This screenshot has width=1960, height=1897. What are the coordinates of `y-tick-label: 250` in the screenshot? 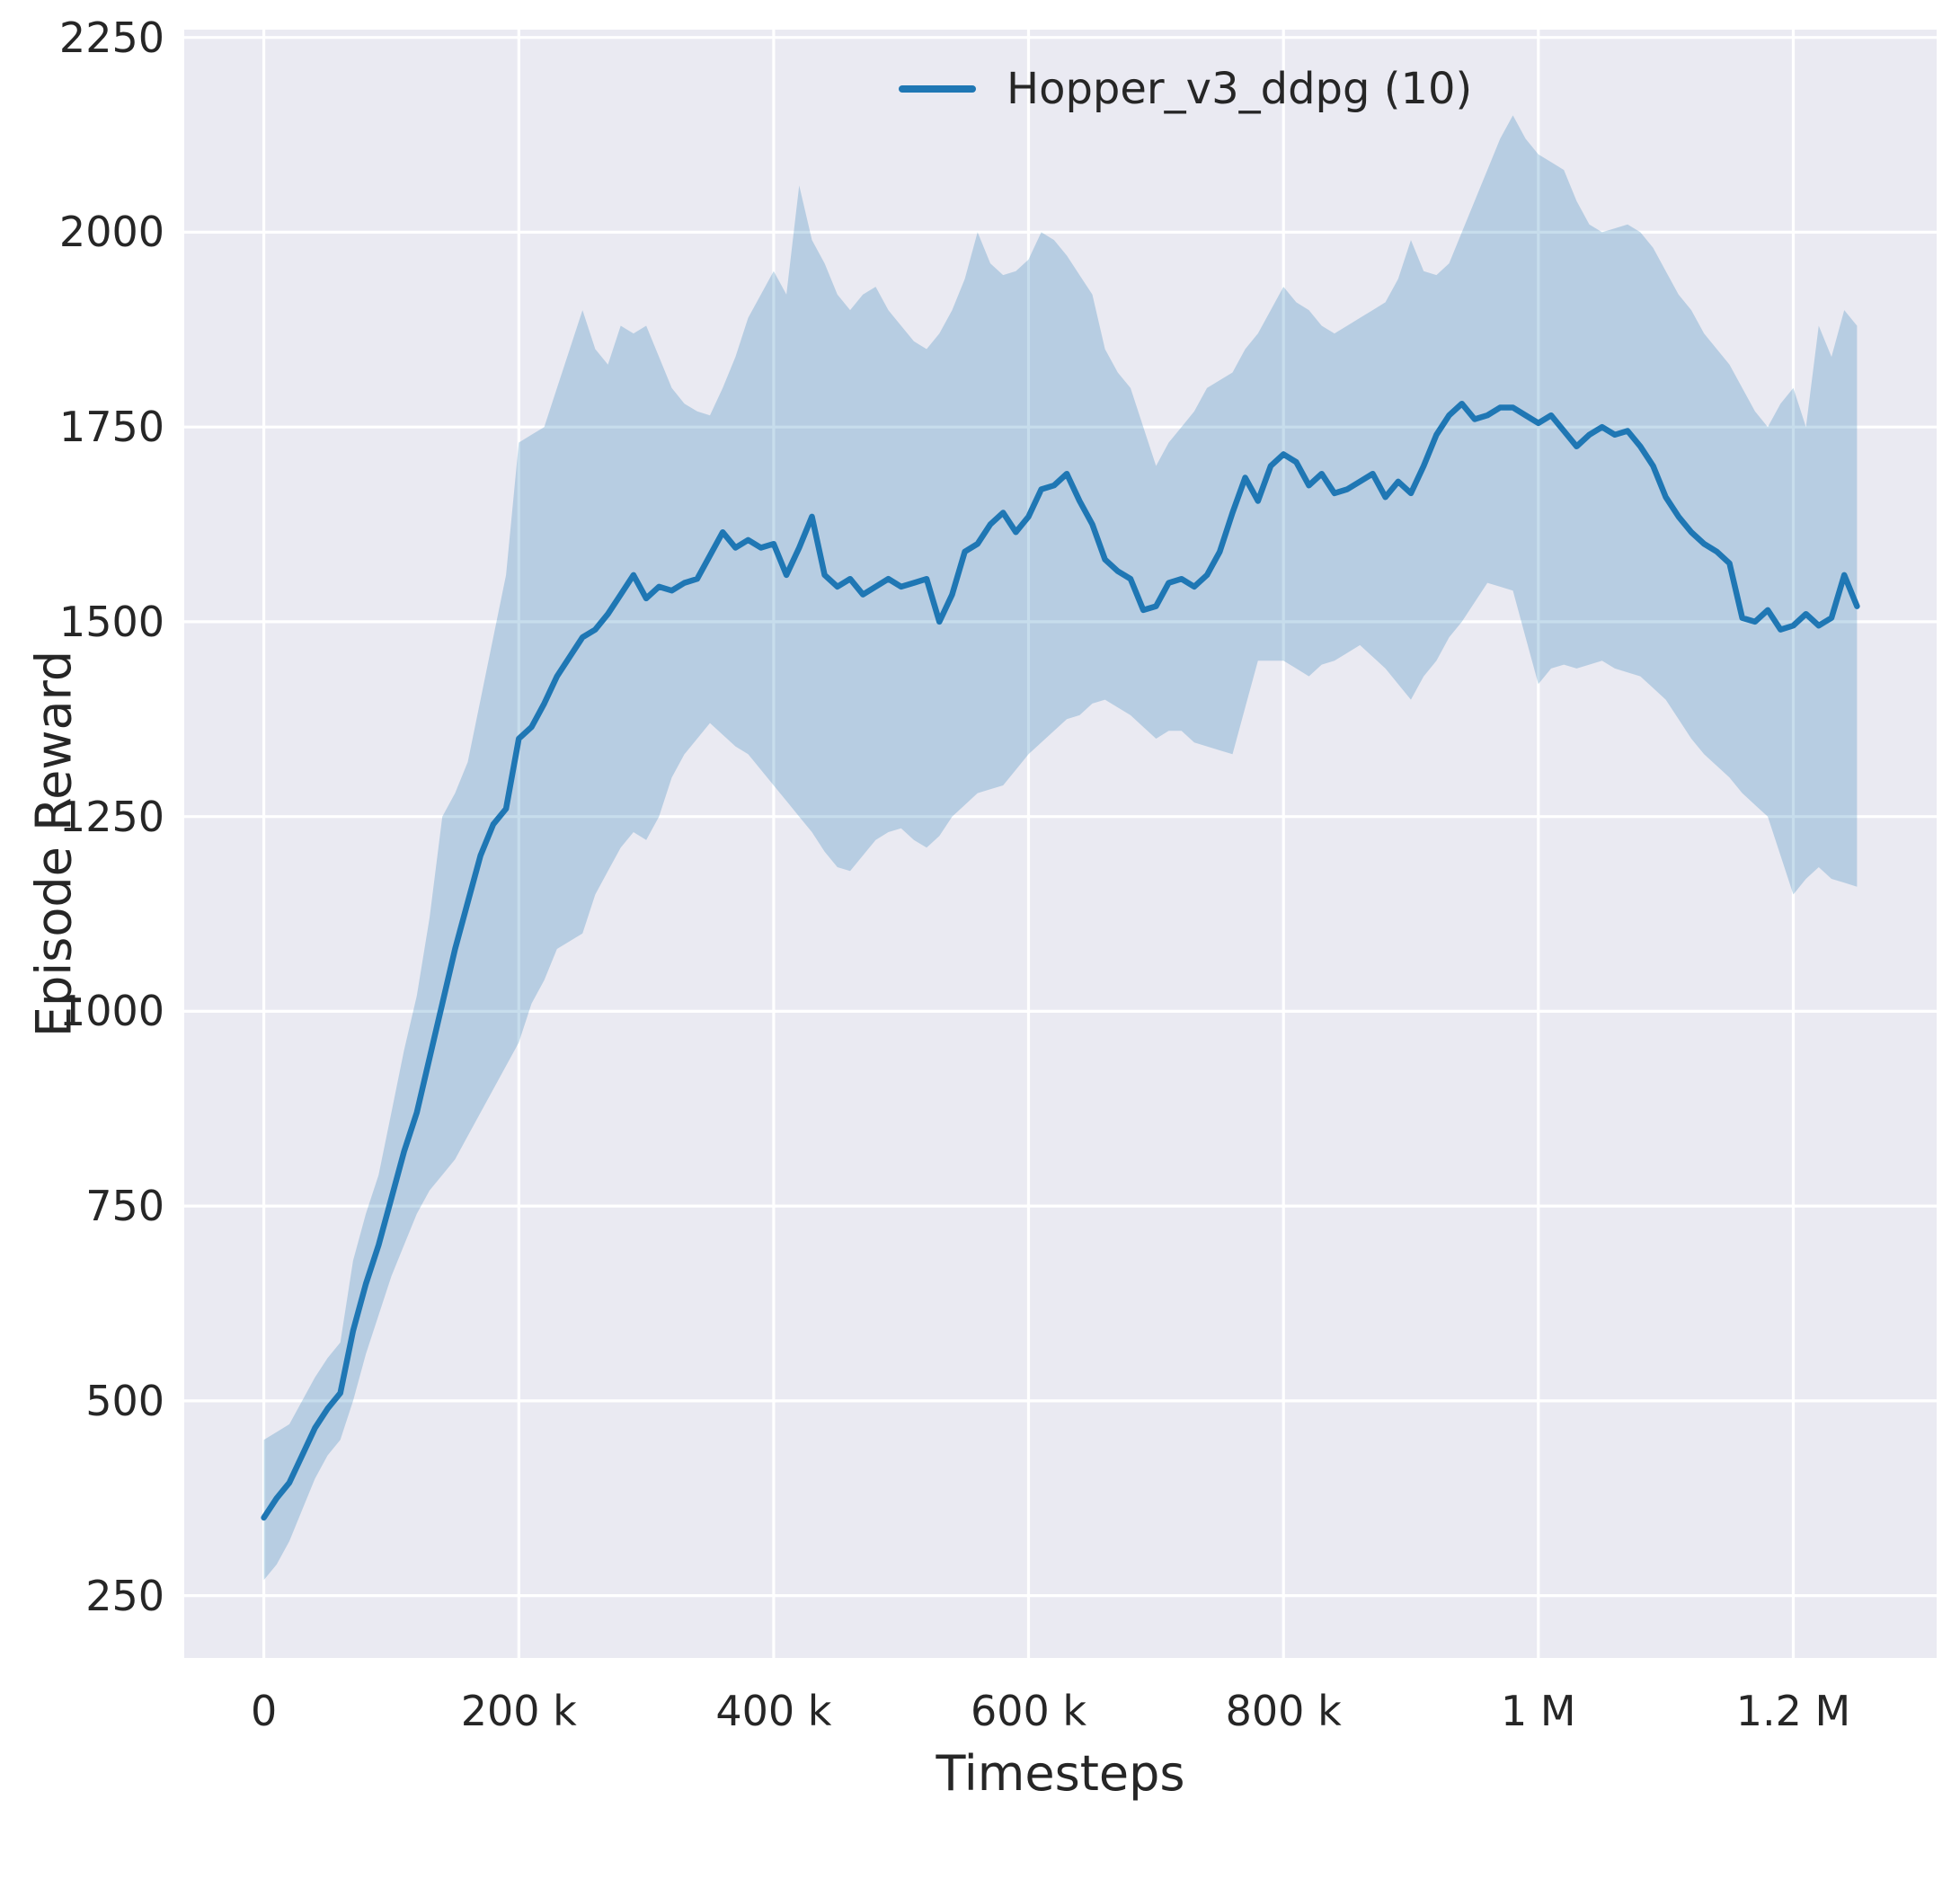 It's located at (125, 1596).